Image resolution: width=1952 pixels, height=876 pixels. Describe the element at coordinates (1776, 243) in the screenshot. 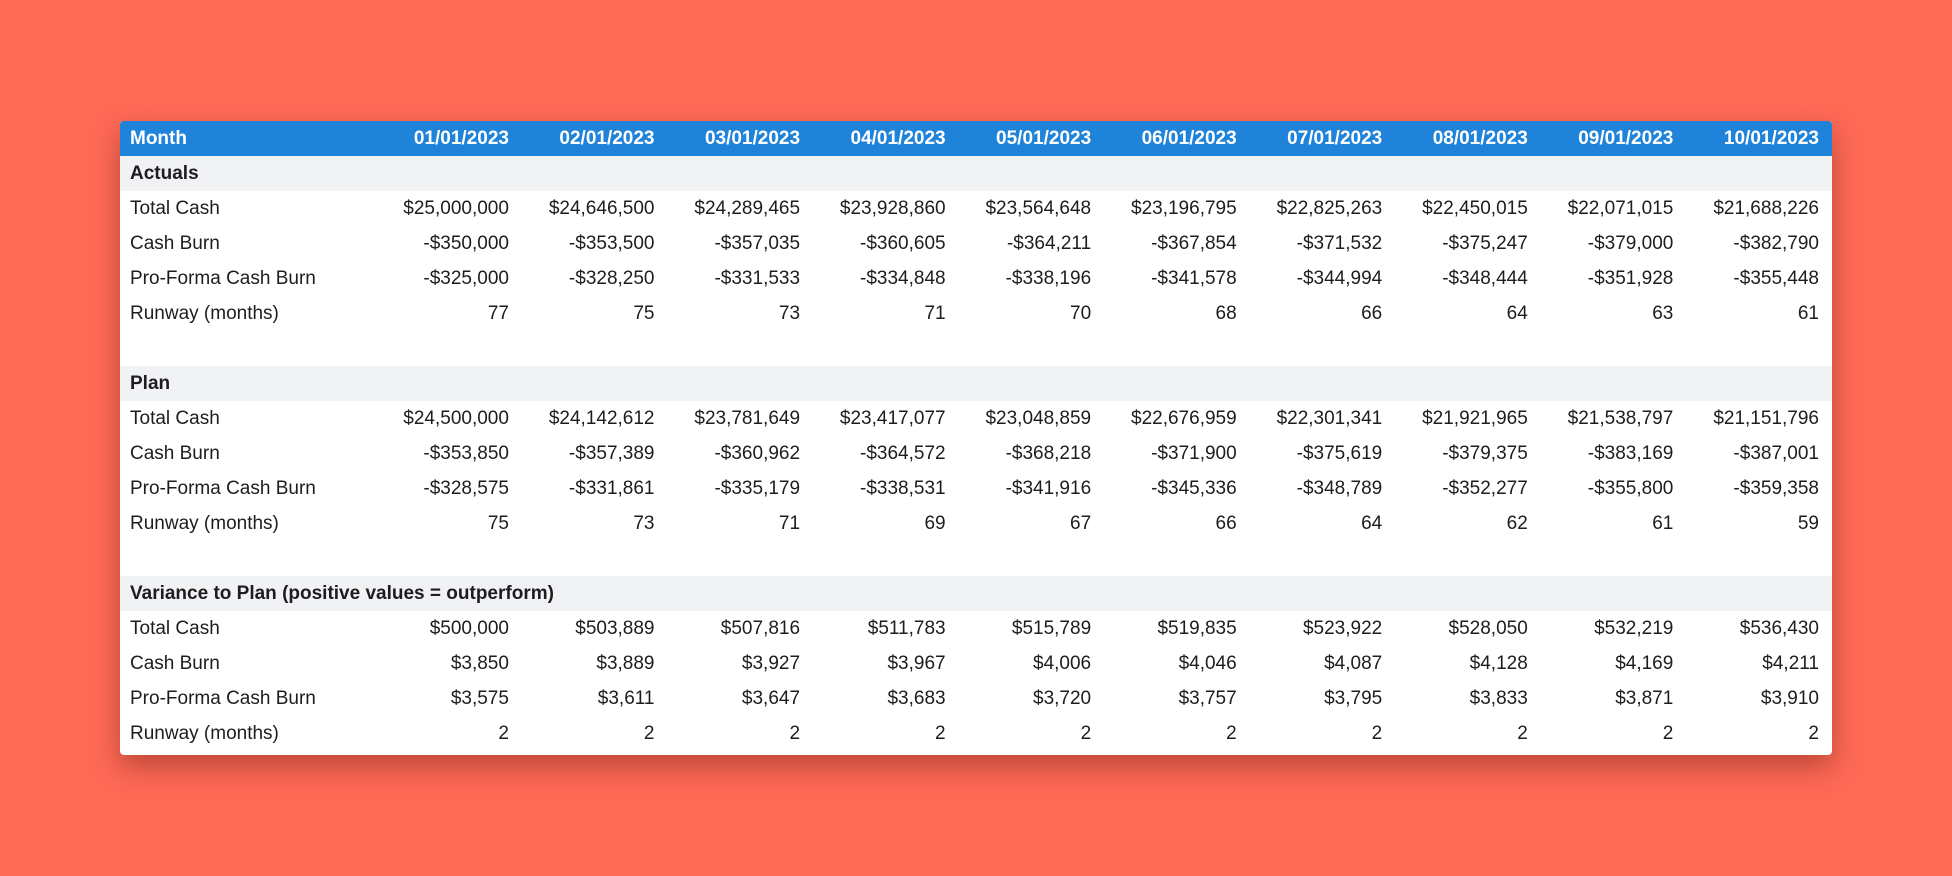

I see `value-cell: -$382,790` at that location.